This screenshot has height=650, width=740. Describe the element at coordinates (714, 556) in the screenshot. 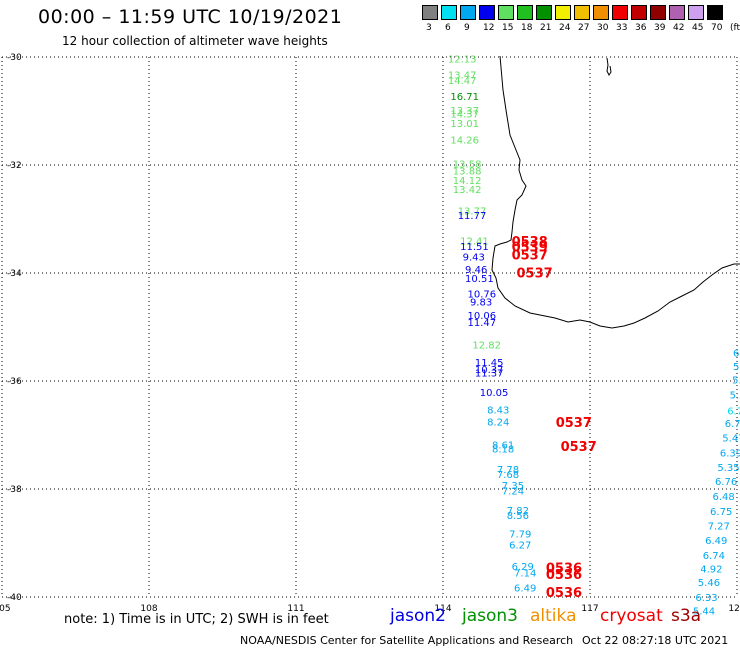

I see `wave-height-label: 6.74` at that location.